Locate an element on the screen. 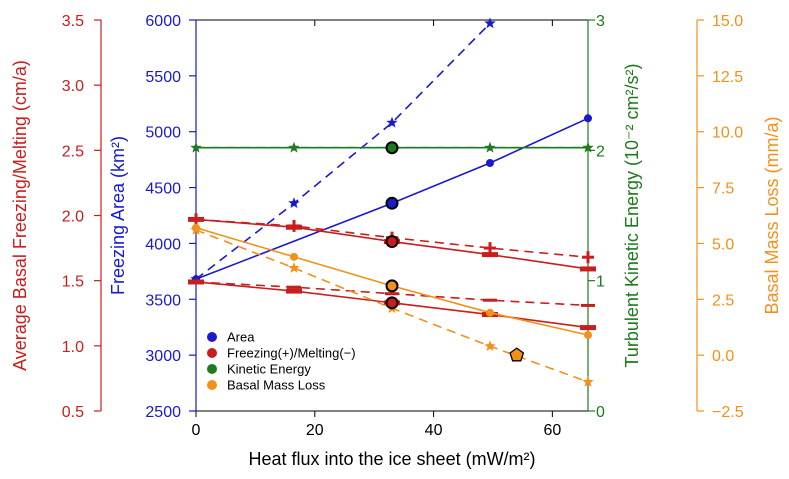  bml-axis-label: Basal Mass Loss (mm/a) is located at coordinates (772, 215).